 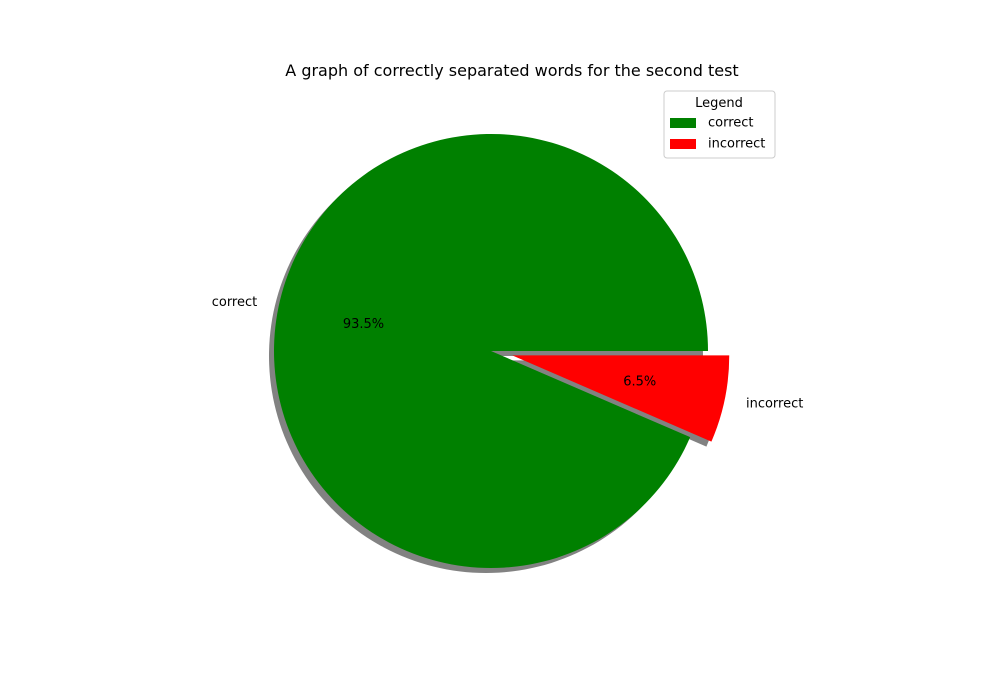 I want to click on legend-label-incorrect: incorrect, so click(x=736, y=144).